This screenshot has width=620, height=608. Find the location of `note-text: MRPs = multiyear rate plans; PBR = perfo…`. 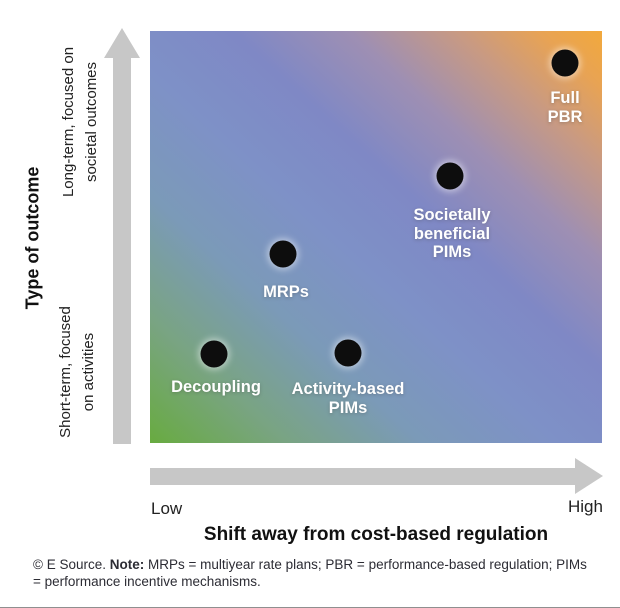

note-text: MRPs = multiyear rate plans; PBR = perfo… is located at coordinates (310, 573).